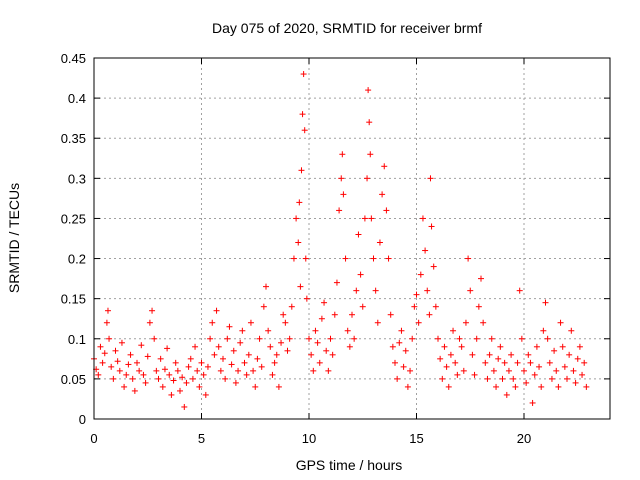 The image size is (640, 480). I want to click on y-tick-label: 0.1, so click(77, 339).